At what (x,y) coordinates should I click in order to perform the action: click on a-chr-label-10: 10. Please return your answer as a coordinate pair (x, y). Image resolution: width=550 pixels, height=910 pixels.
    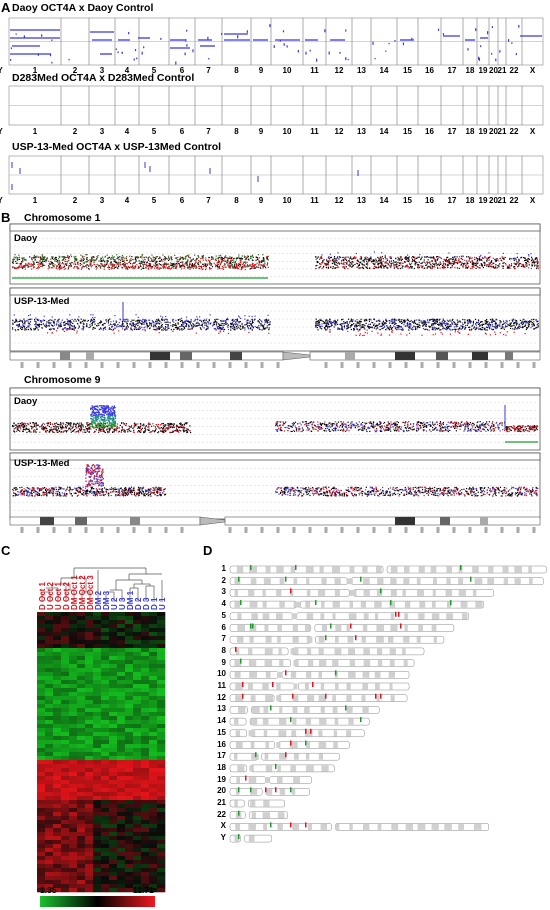
    Looking at the image, I should click on (287, 131).